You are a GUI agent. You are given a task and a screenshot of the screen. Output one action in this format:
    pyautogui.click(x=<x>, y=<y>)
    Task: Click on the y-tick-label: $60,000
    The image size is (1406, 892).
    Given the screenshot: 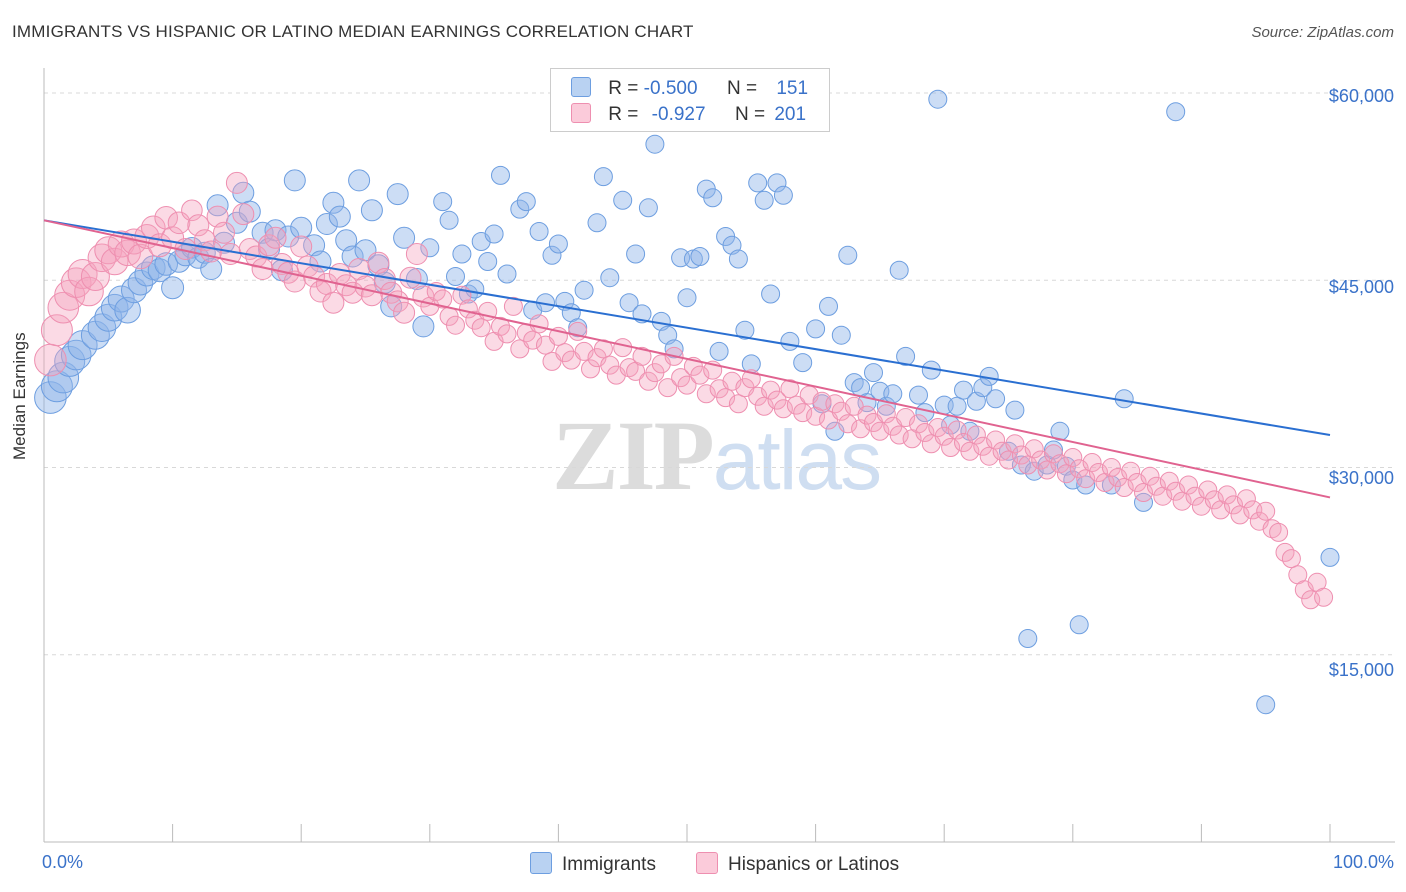 What is the action you would take?
    pyautogui.click(x=1361, y=96)
    